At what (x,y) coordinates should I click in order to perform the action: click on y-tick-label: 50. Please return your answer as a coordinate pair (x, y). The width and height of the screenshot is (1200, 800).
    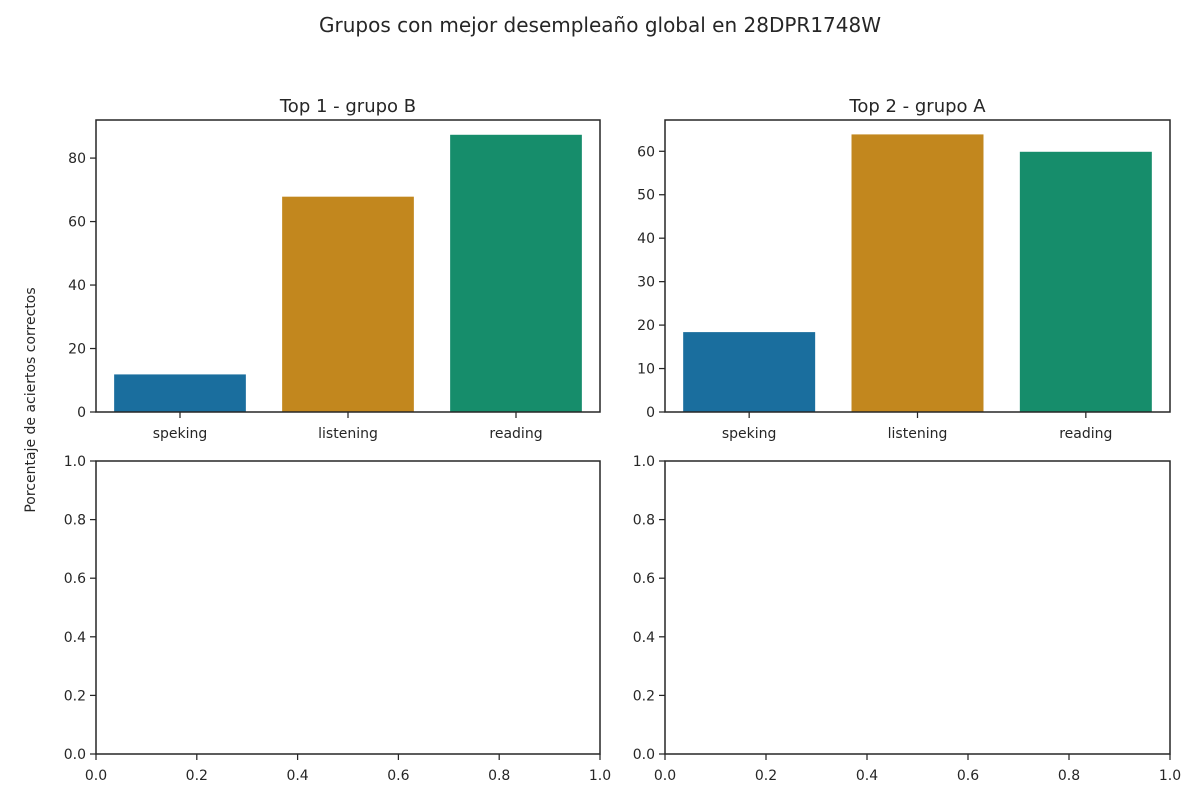
    Looking at the image, I should click on (646, 196).